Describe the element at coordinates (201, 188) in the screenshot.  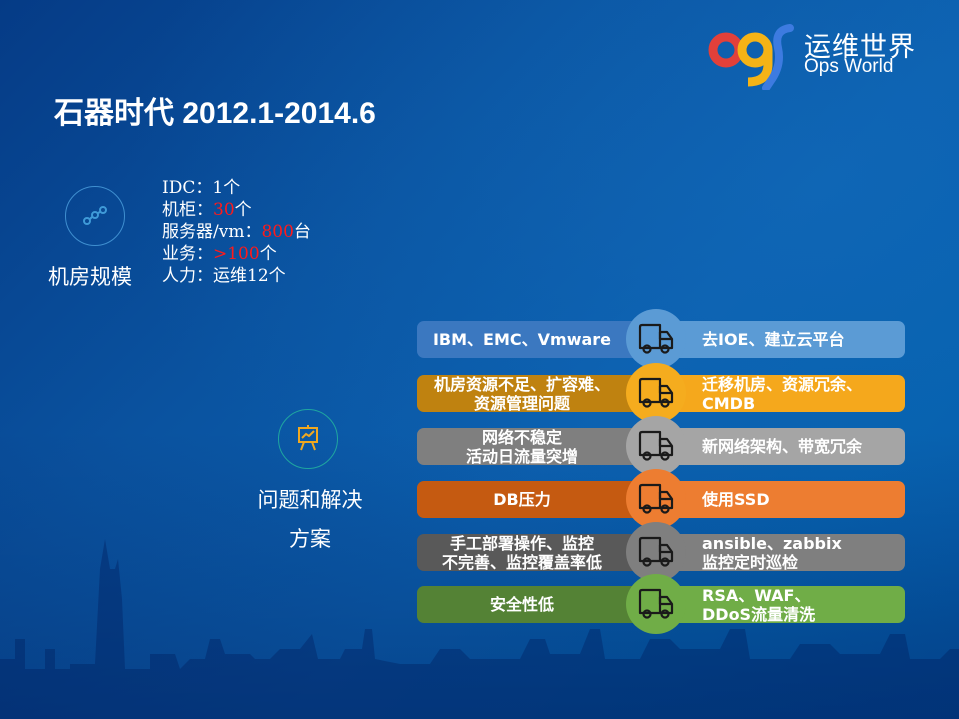
I see `stat-idc: IDC：1个` at that location.